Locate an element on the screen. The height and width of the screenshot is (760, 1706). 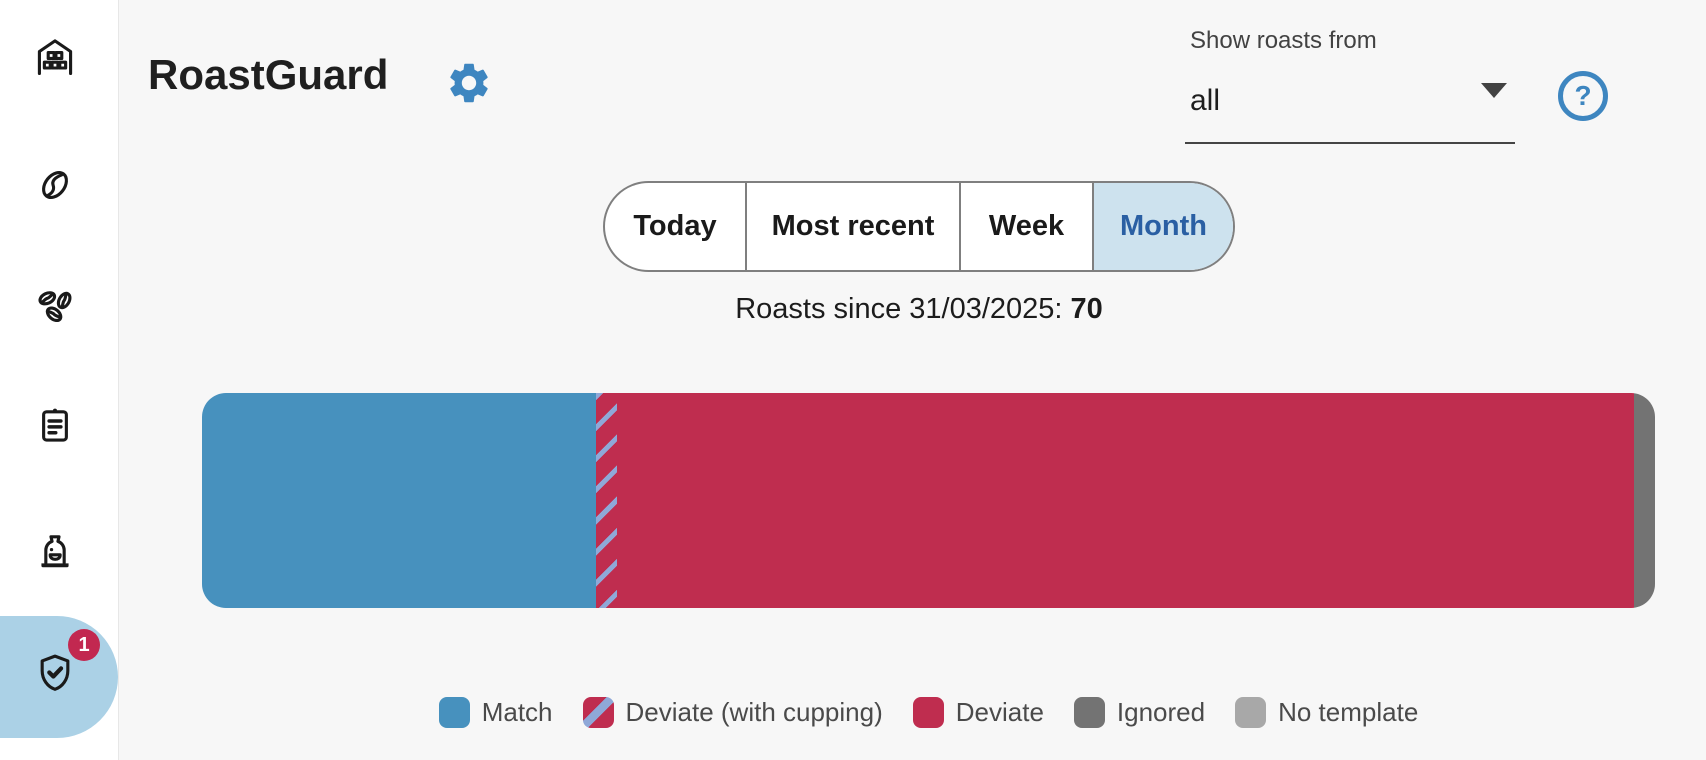
roast-count-summary: Roasts since 31/03/2025: 70 is located at coordinates (919, 309).